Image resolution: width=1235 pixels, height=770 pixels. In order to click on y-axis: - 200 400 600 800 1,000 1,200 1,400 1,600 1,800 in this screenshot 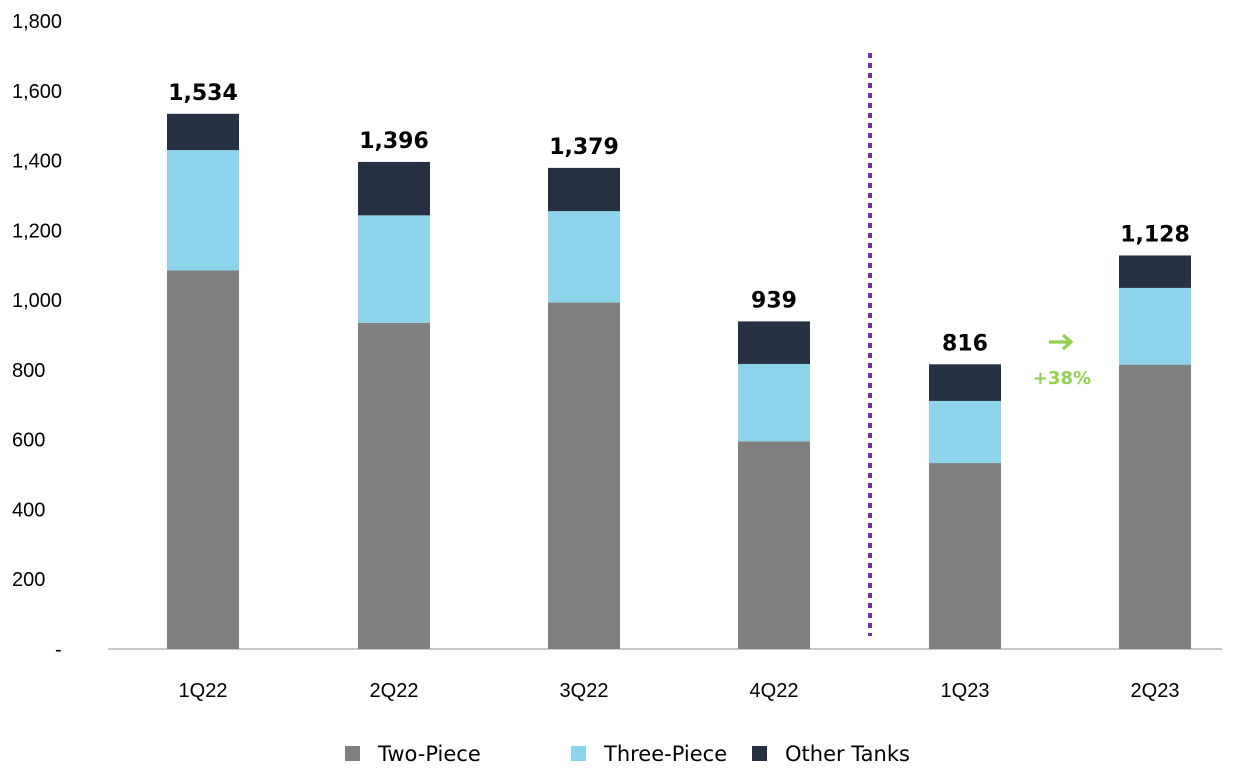, I will do `click(37, 336)`.